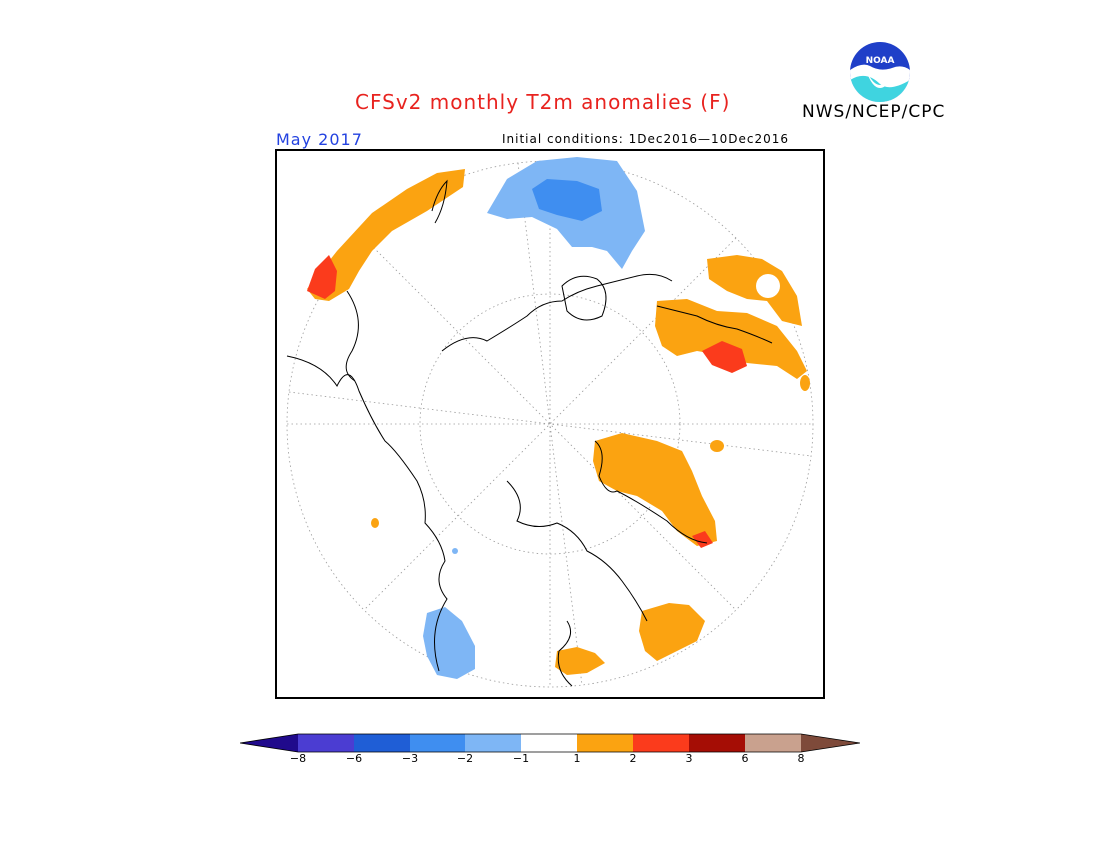  I want to click on colorbar-bin-m3-m2, so click(437, 743).